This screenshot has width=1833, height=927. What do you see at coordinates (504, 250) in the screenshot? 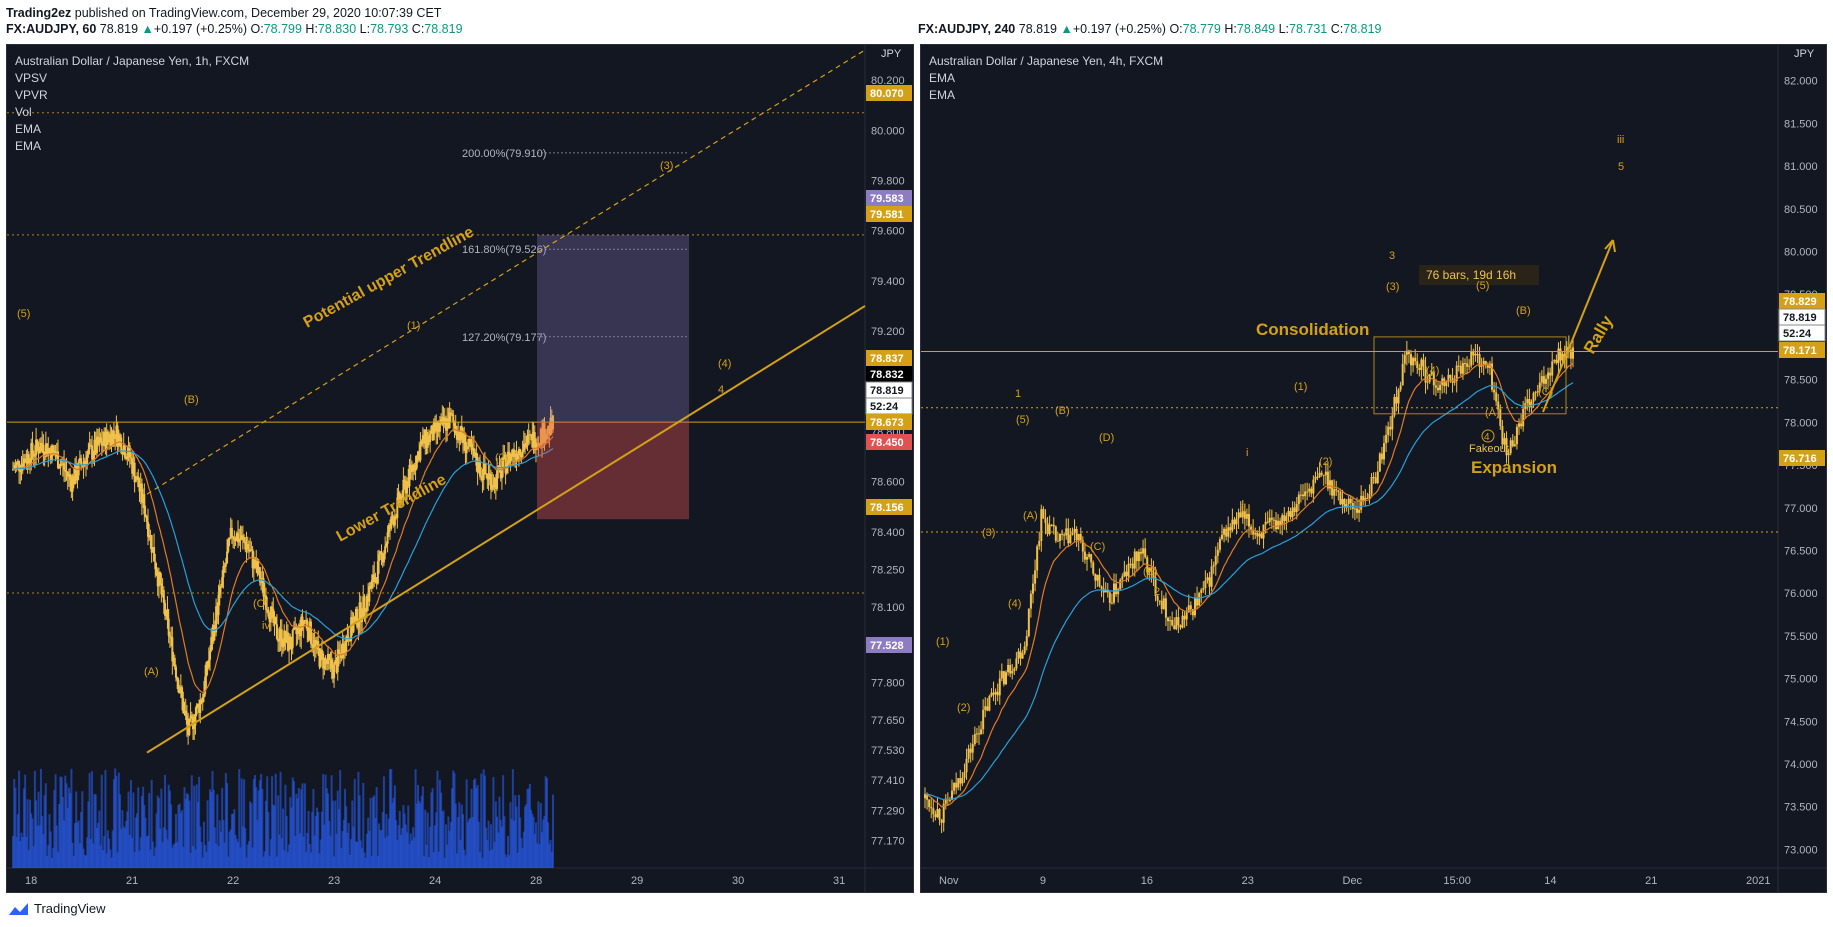
I see `fib-level-label: 161.80%(79.526)` at bounding box center [504, 250].